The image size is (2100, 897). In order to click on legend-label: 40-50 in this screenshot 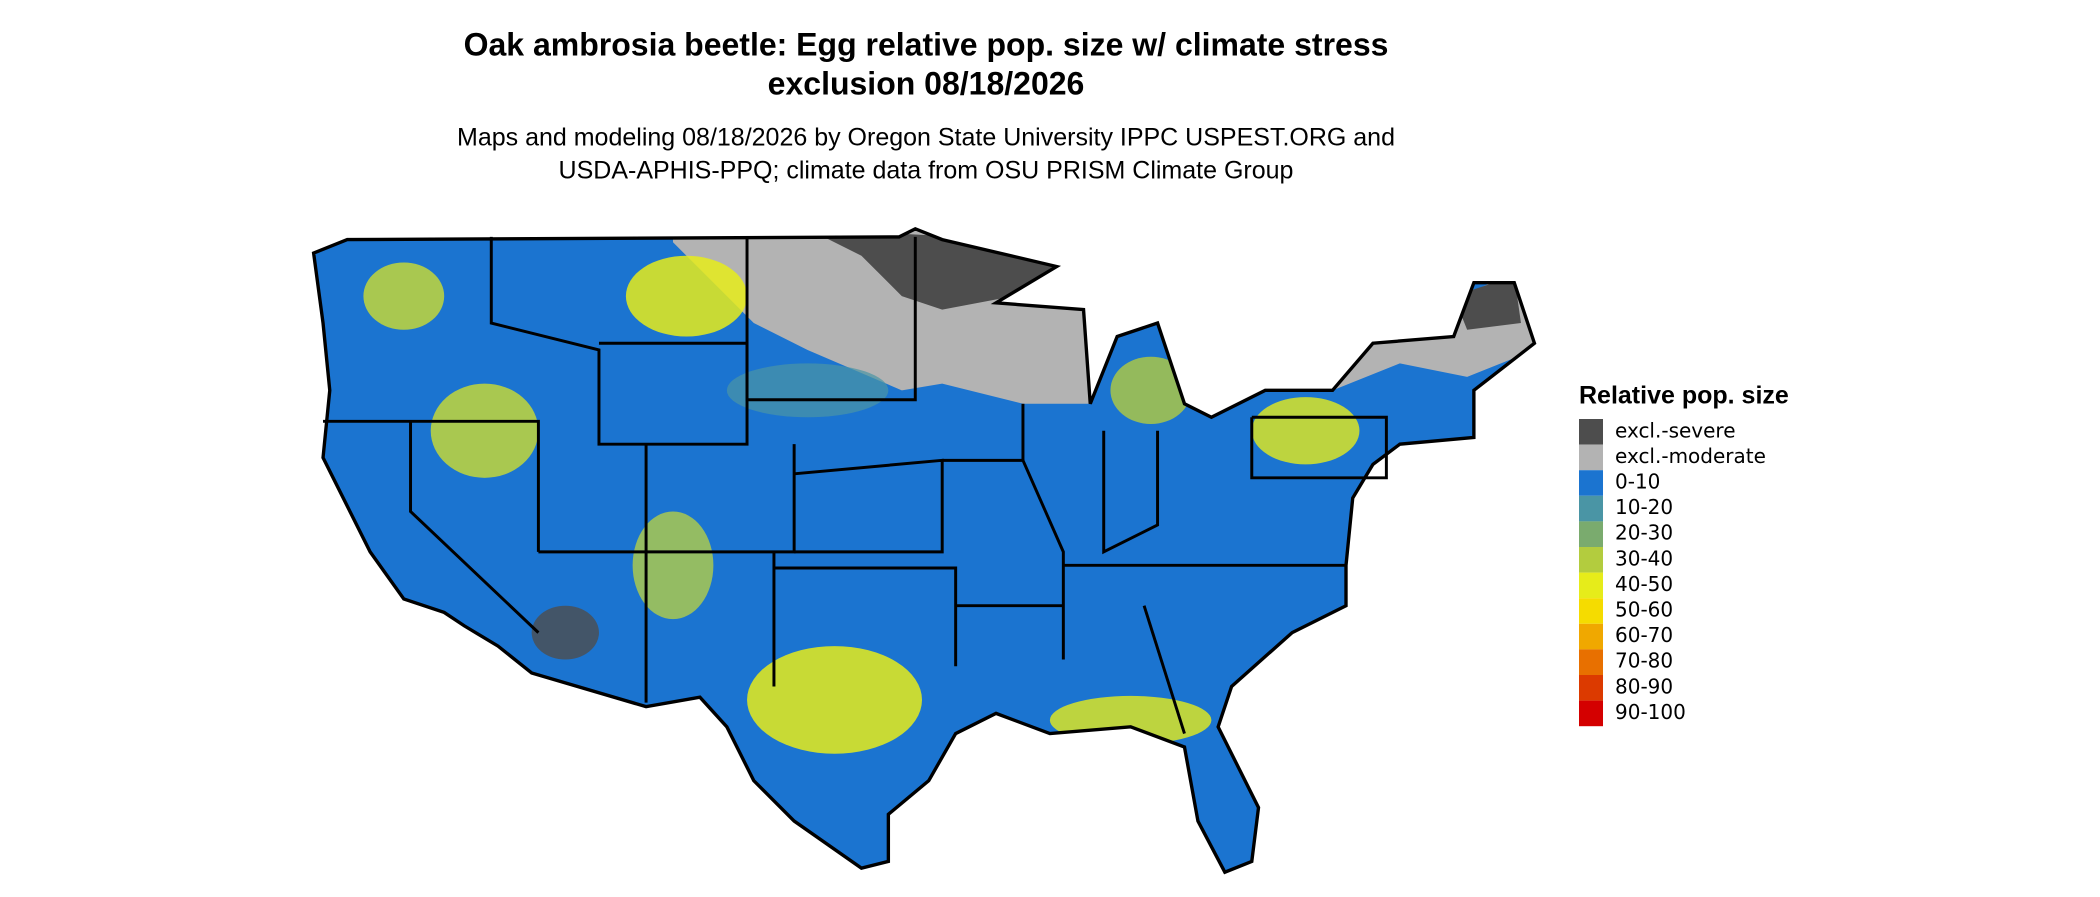, I will do `click(1644, 584)`.